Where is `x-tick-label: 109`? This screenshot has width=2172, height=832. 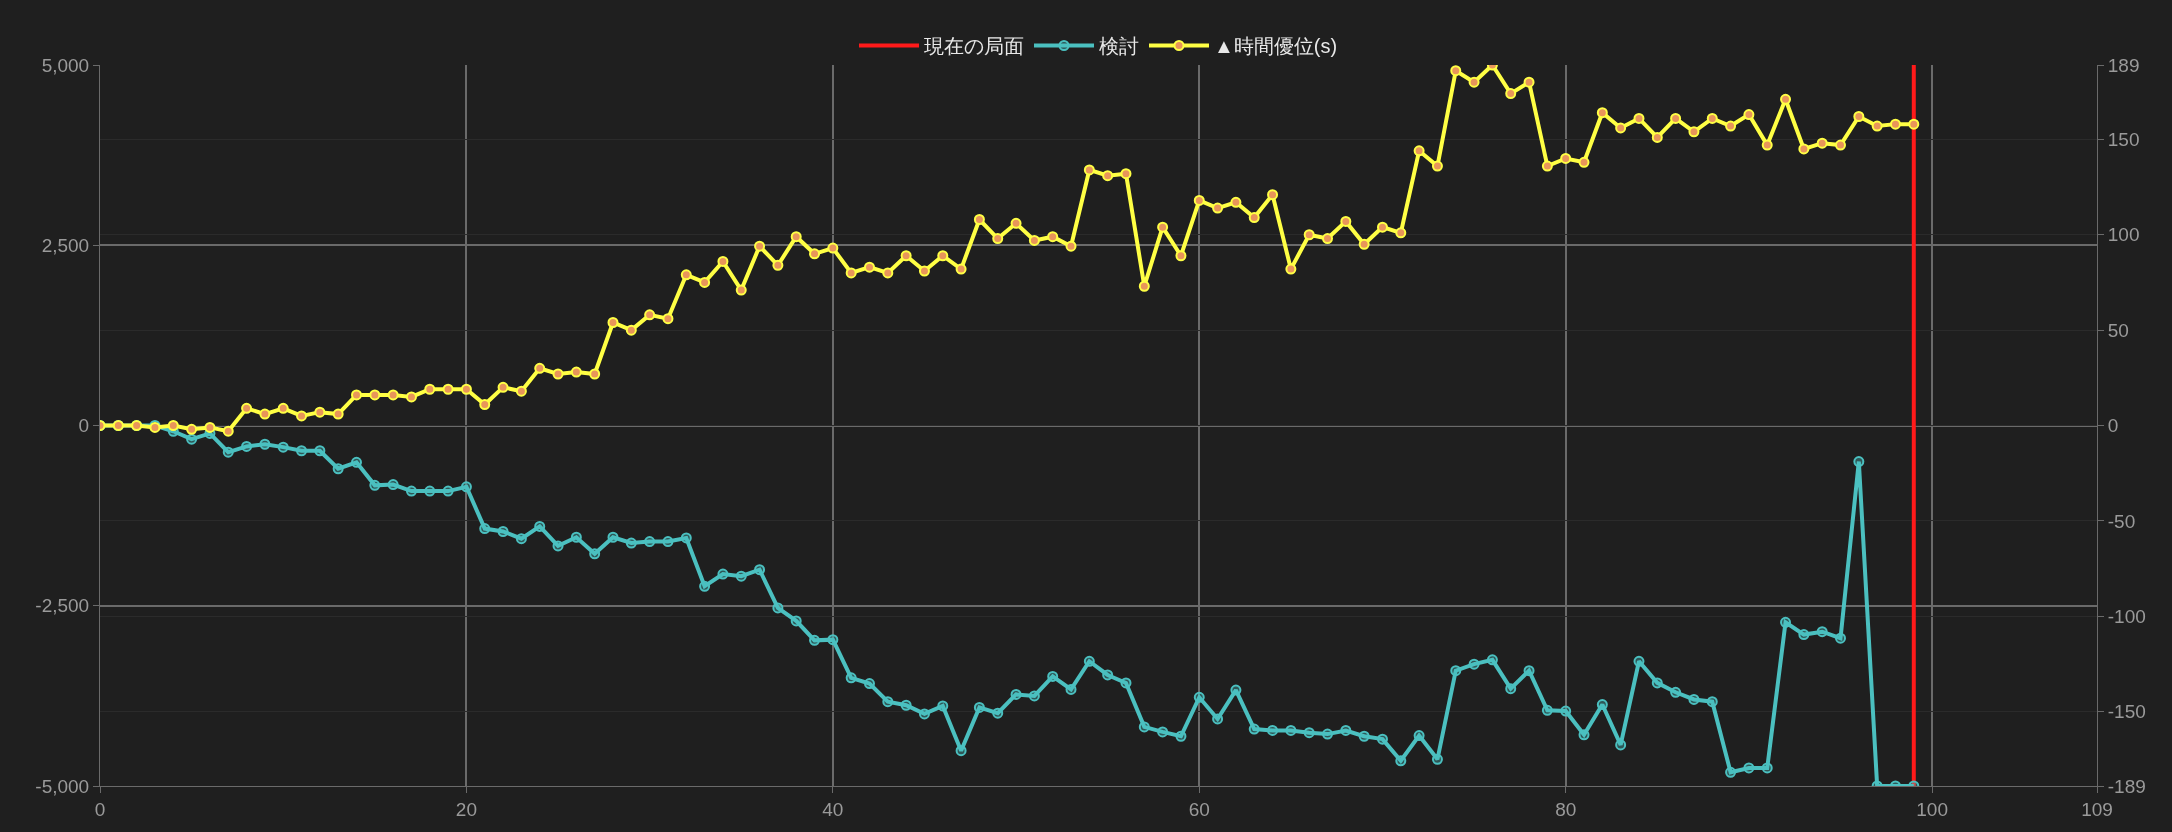 x-tick-label: 109 is located at coordinates (2097, 809).